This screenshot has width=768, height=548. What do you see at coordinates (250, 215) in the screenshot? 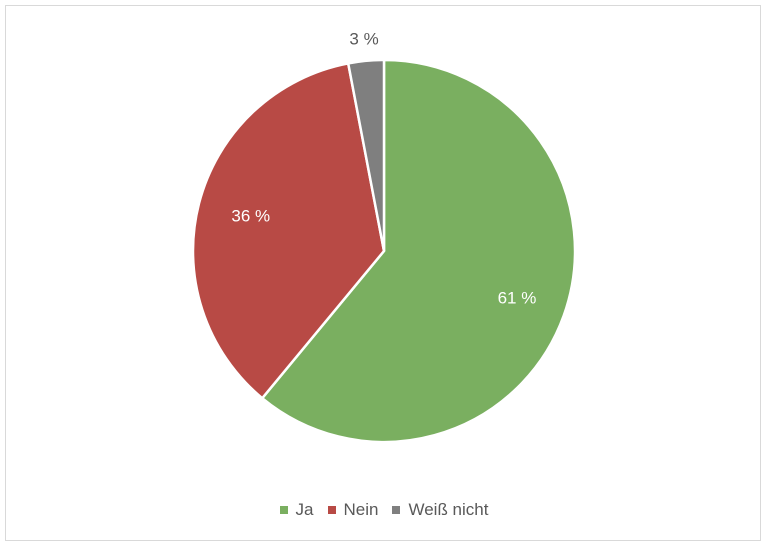
I see `data-label-nein: 36 %` at bounding box center [250, 215].